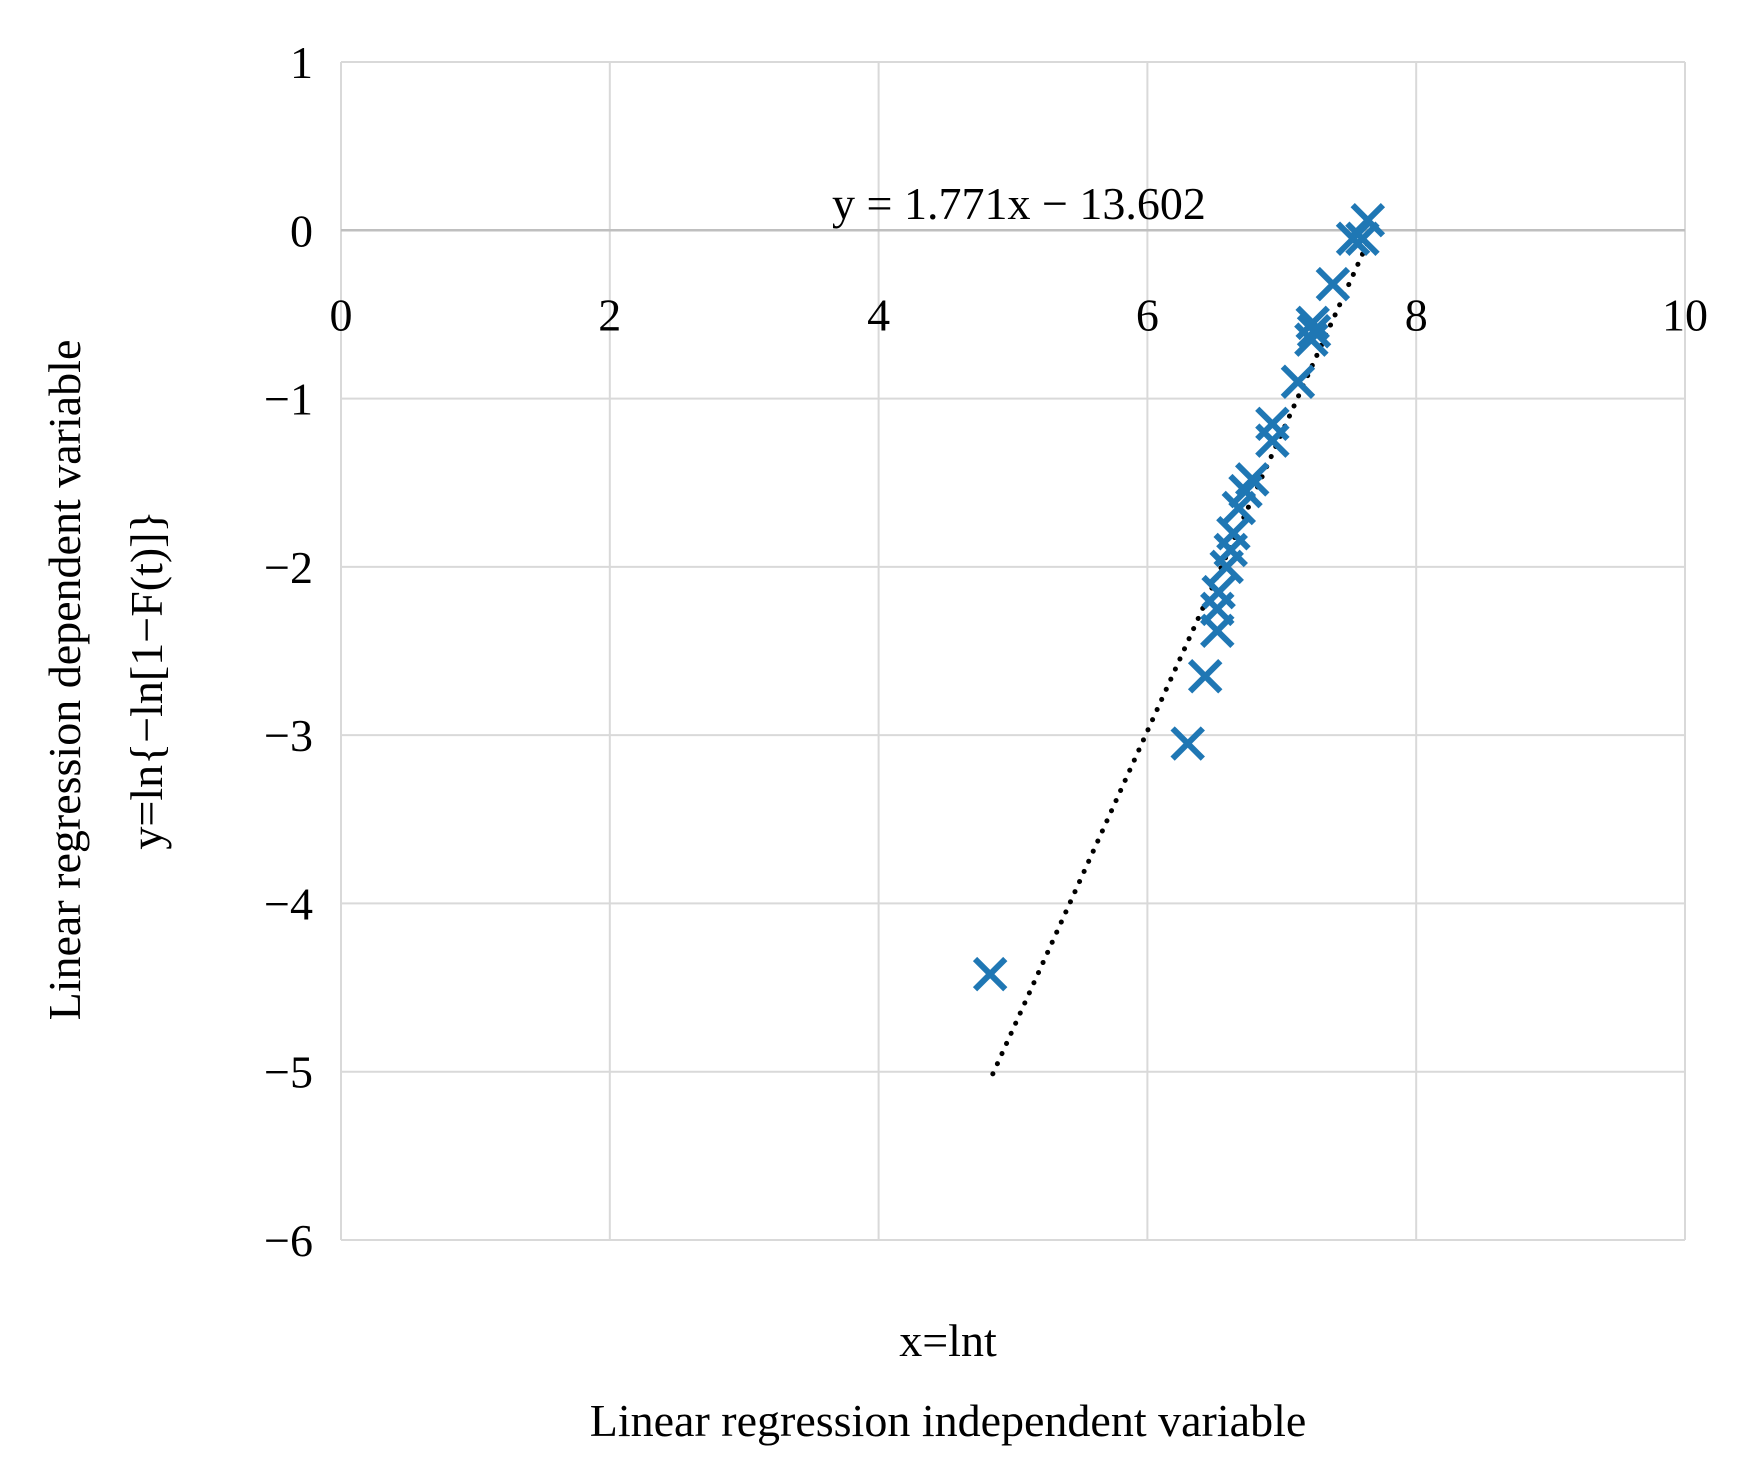  What do you see at coordinates (948, 1420) in the screenshot?
I see `x-axis-title-line-2: Linear regression independent variable` at bounding box center [948, 1420].